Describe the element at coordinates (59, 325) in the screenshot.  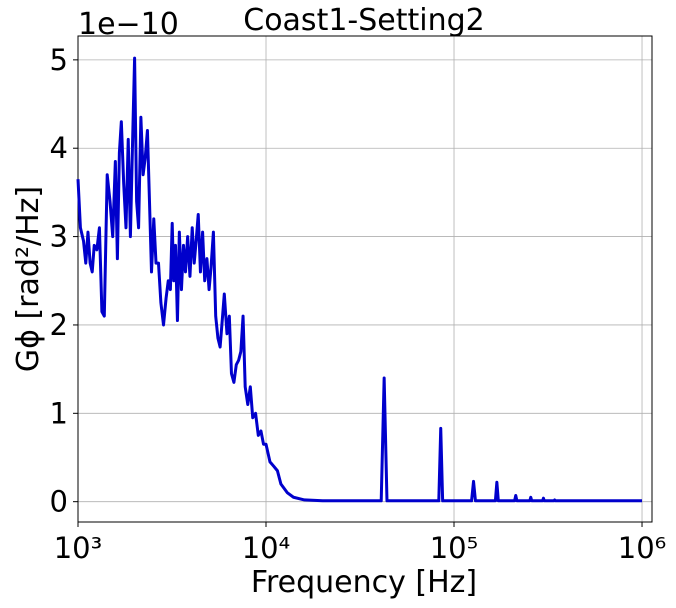
I see `y-tick-label: 2` at that location.